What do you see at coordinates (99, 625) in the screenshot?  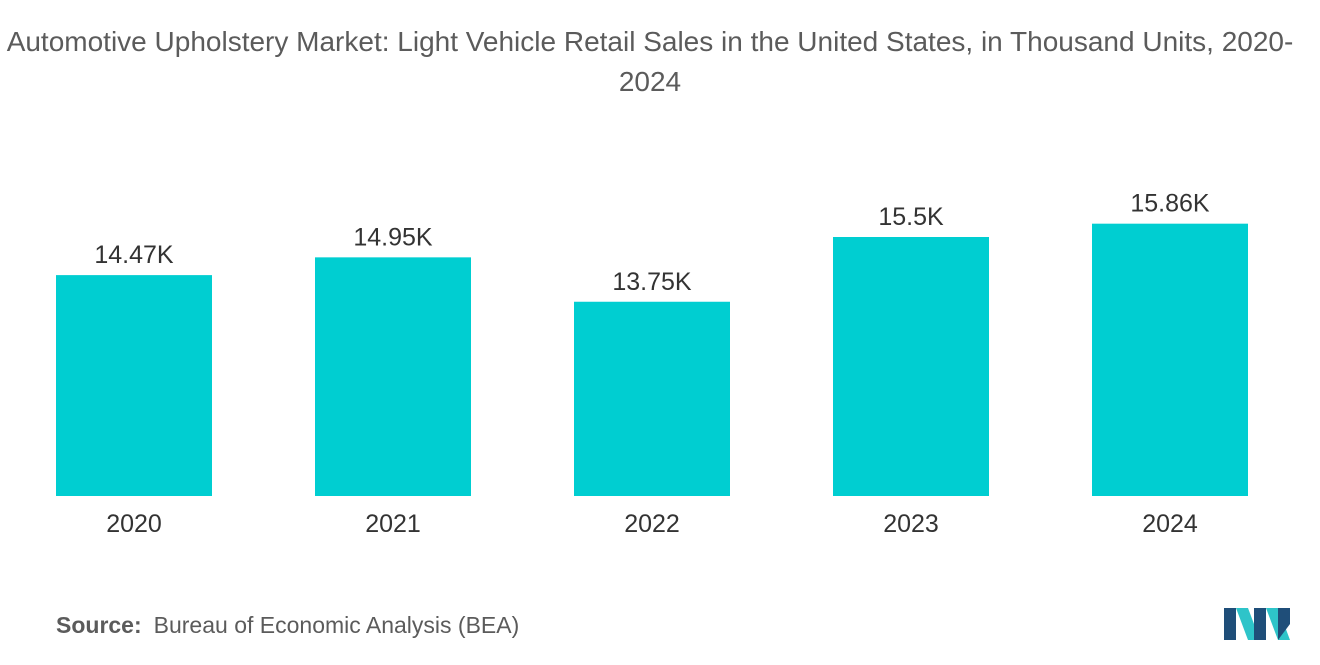 I see `source-label: Source:` at bounding box center [99, 625].